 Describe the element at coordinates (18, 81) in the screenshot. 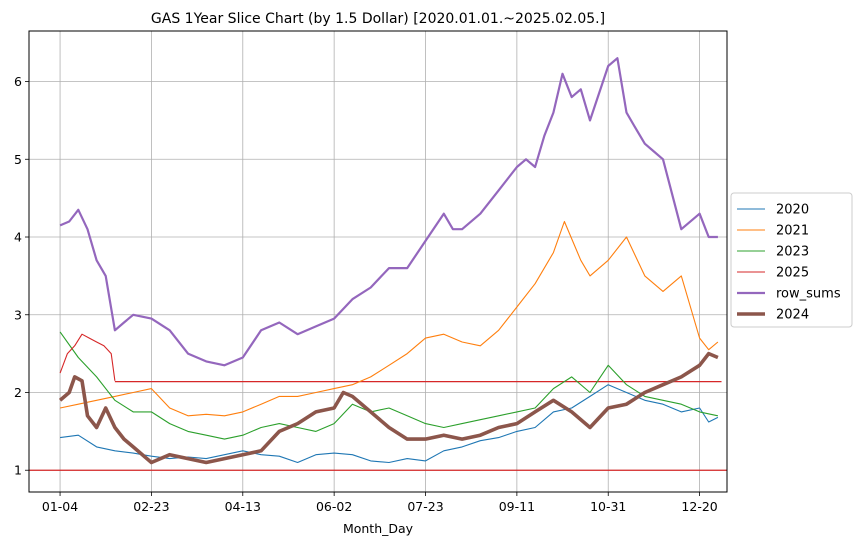

I see `y-tick-label: 6` at that location.